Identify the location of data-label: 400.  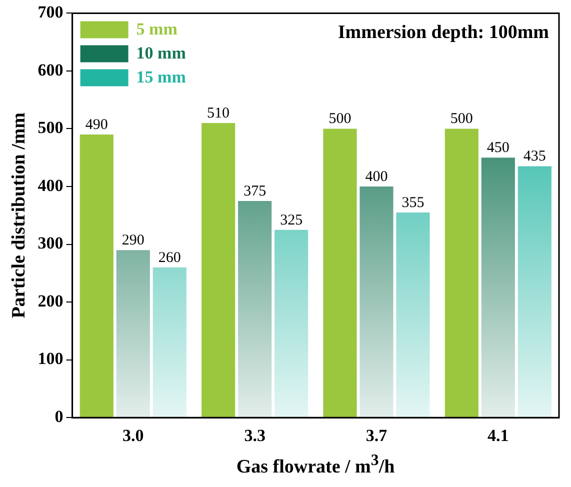
(376, 176).